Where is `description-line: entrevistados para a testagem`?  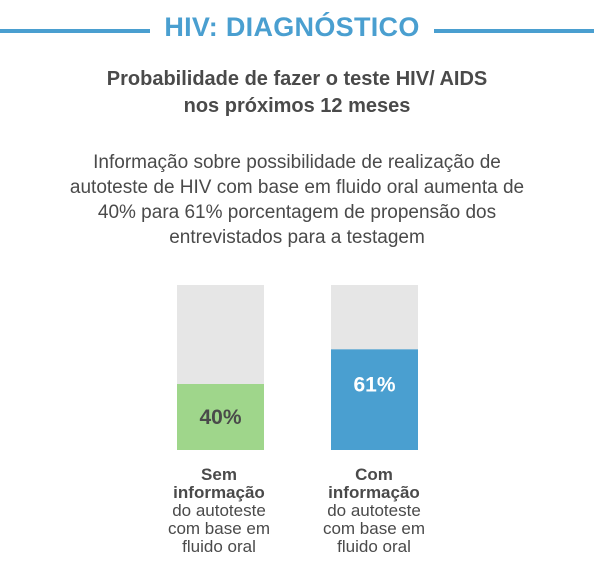 description-line: entrevistados para a testagem is located at coordinates (297, 237).